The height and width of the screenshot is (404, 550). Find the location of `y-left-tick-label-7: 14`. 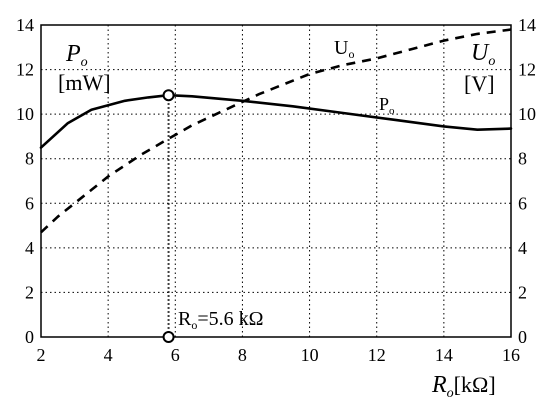

y-left-tick-label-7: 14 is located at coordinates (25, 25).